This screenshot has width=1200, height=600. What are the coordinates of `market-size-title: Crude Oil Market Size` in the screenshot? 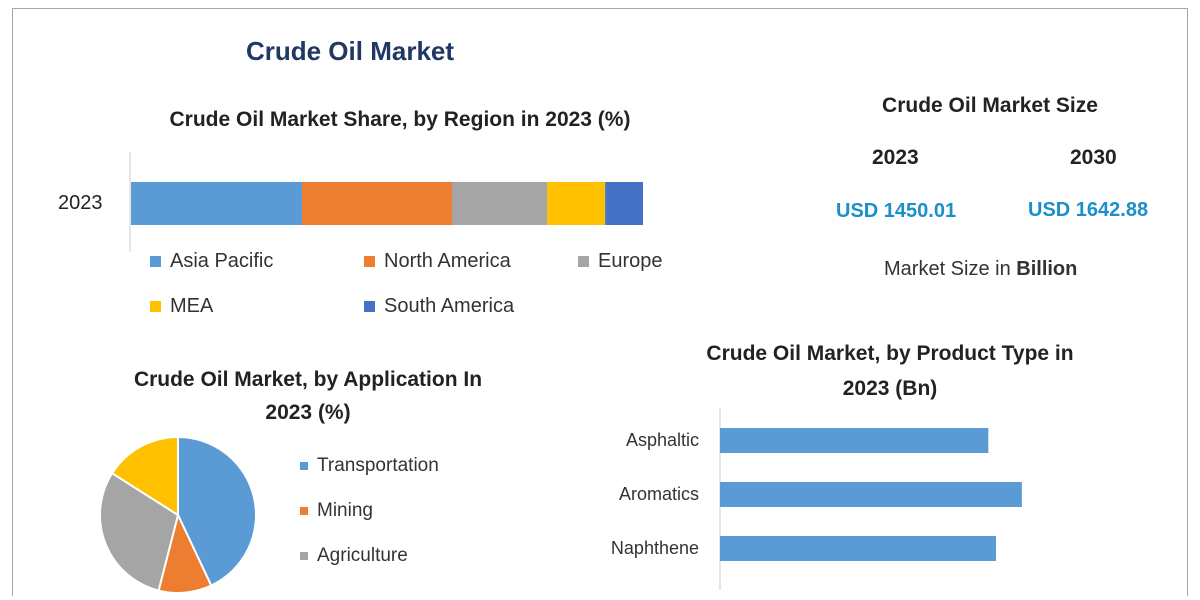 It's located at (990, 105).